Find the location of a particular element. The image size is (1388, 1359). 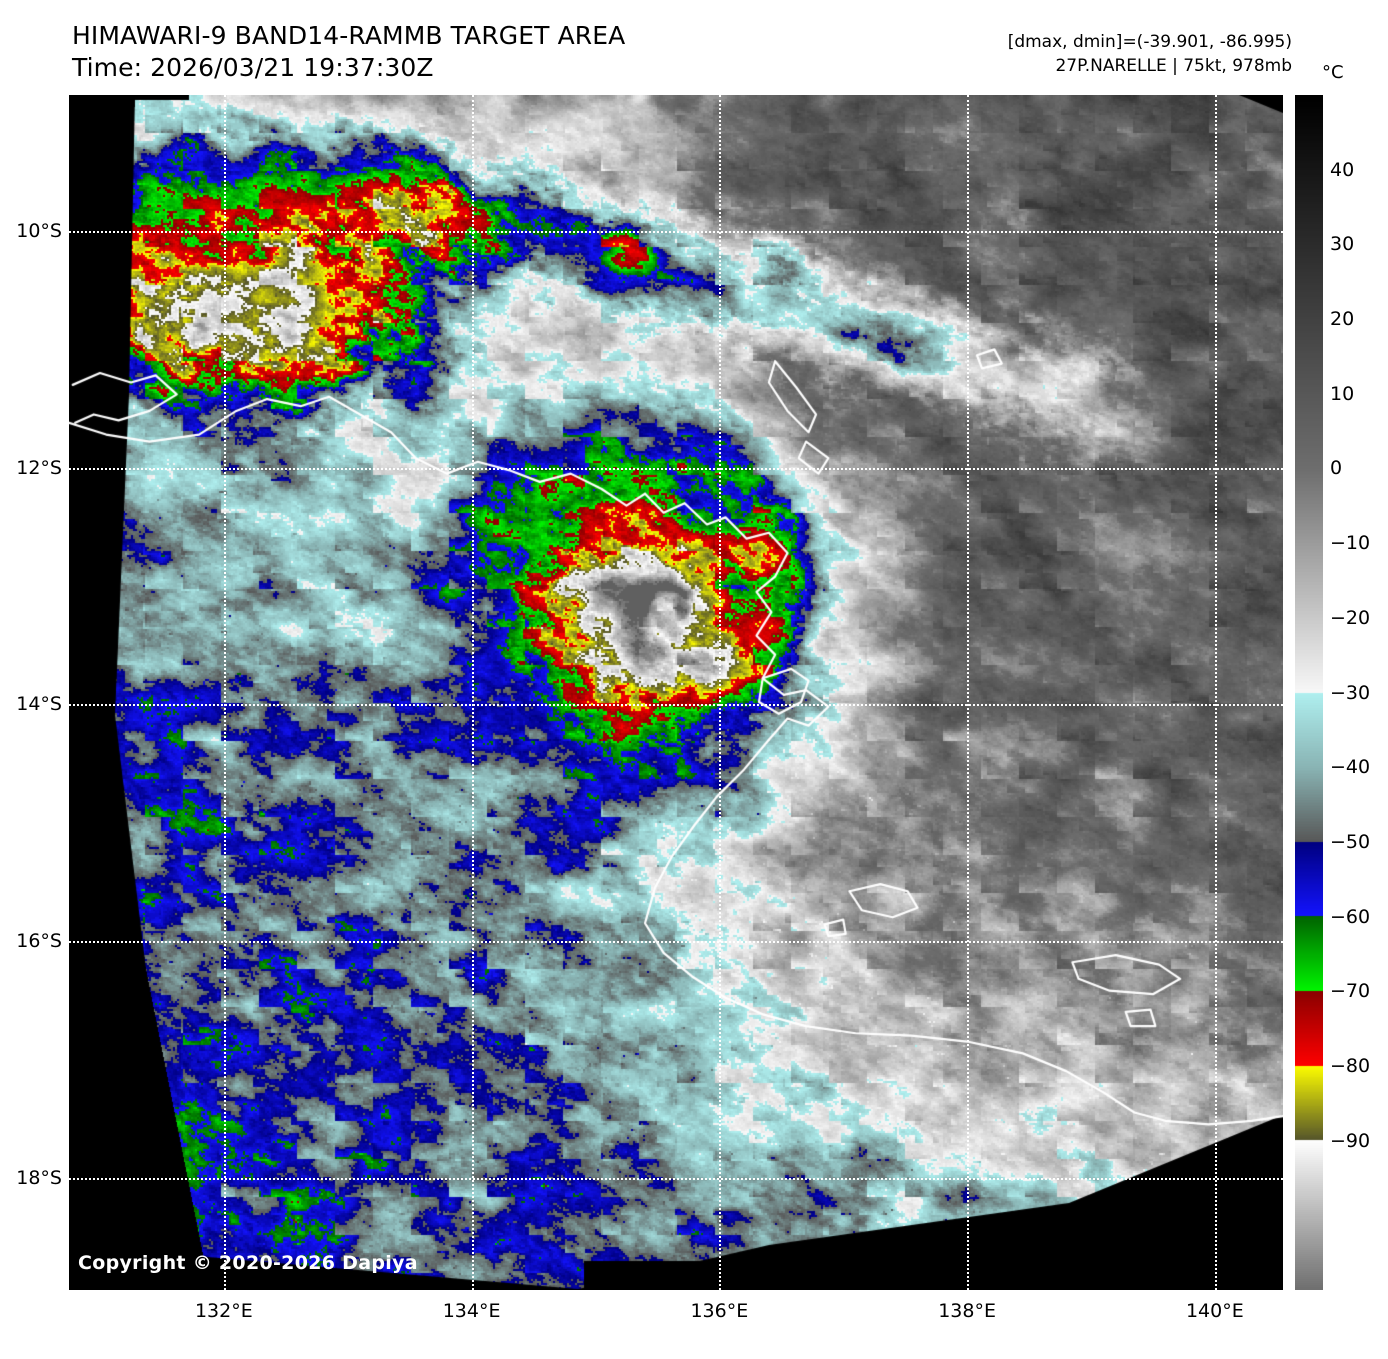

colorbar-tick-label: 20 is located at coordinates (1342, 319).